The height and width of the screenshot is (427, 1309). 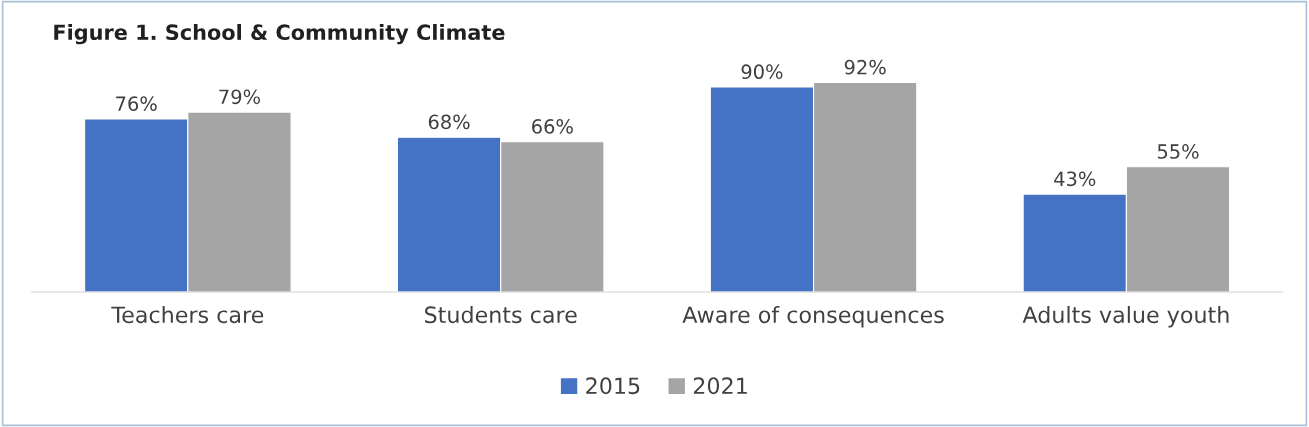 What do you see at coordinates (501, 314) in the screenshot?
I see `x-tick-label: Students care` at bounding box center [501, 314].